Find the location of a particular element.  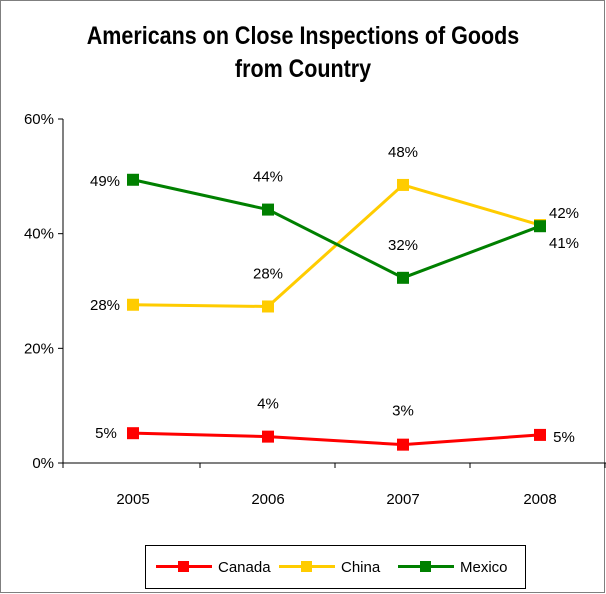

y-tick-label: 0% is located at coordinates (43, 463).